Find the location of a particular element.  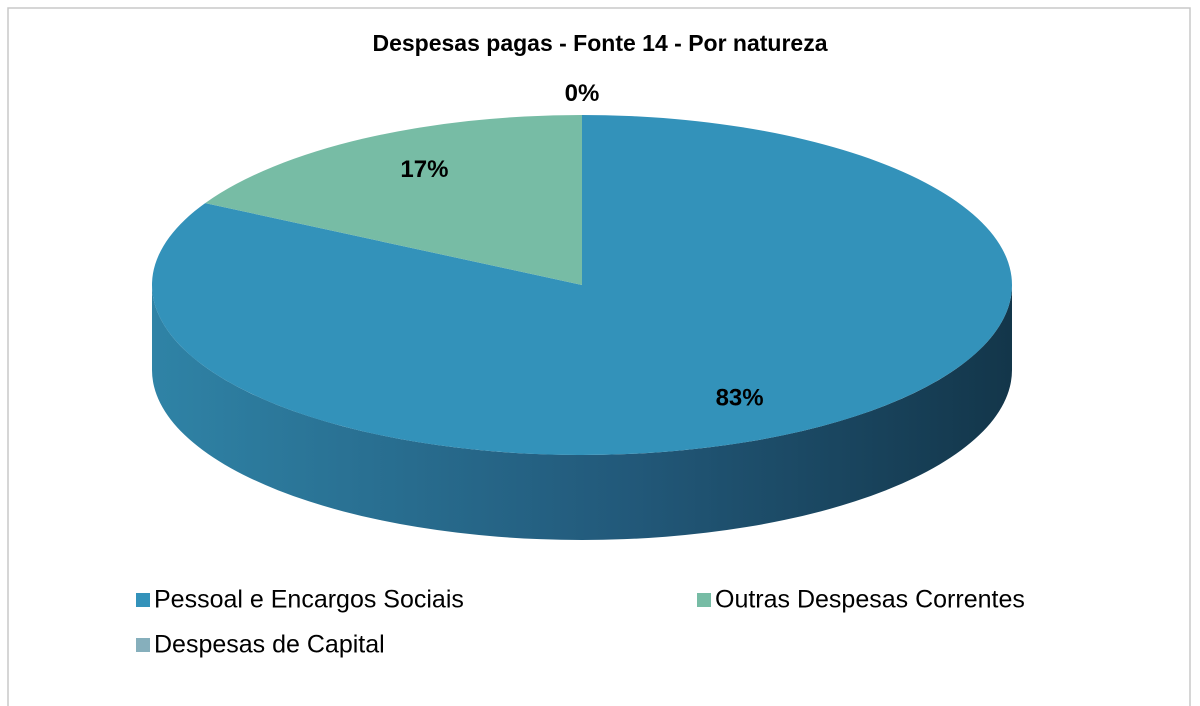

legend-label: Outras Despesas Correntes is located at coordinates (870, 600).